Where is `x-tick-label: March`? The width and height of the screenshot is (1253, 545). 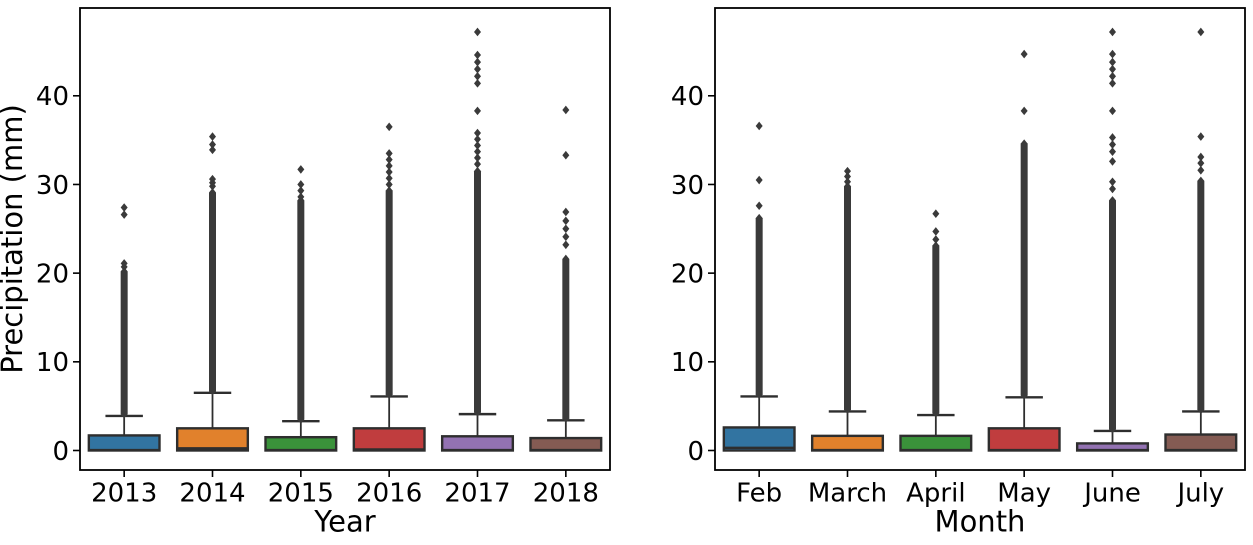
x-tick-label: March is located at coordinates (847, 493).